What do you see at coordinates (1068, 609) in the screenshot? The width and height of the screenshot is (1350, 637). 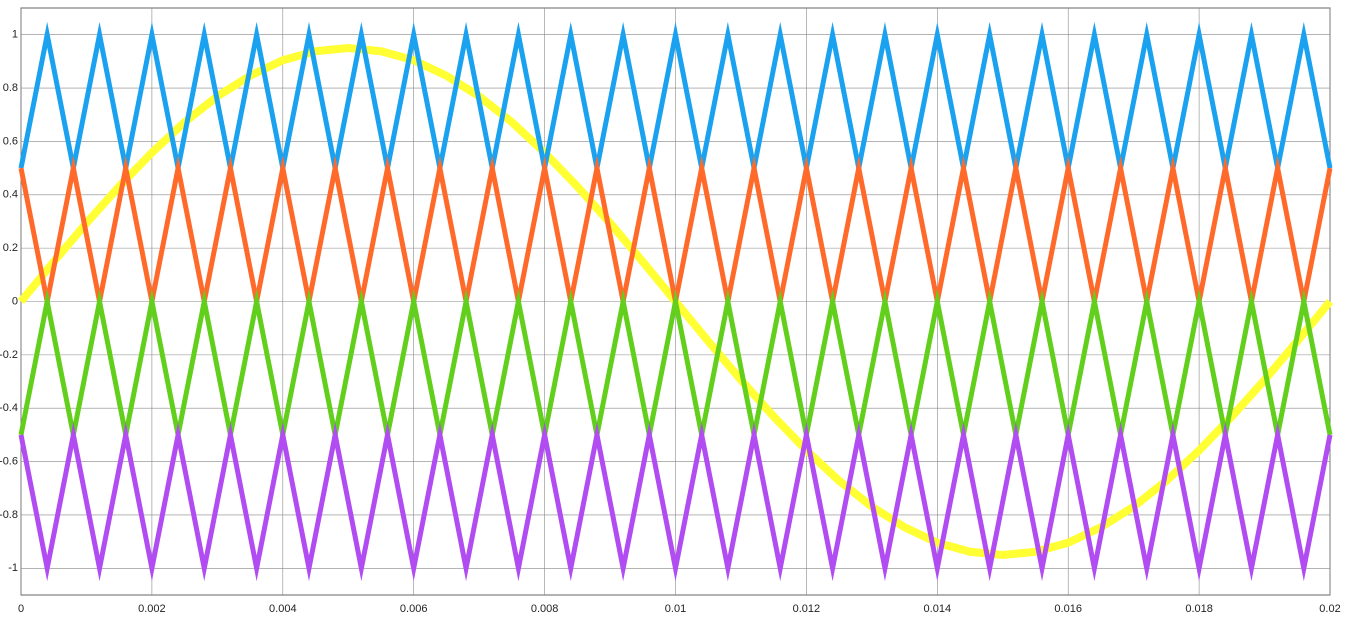 I see `x-tick-label: 0.016` at bounding box center [1068, 609].